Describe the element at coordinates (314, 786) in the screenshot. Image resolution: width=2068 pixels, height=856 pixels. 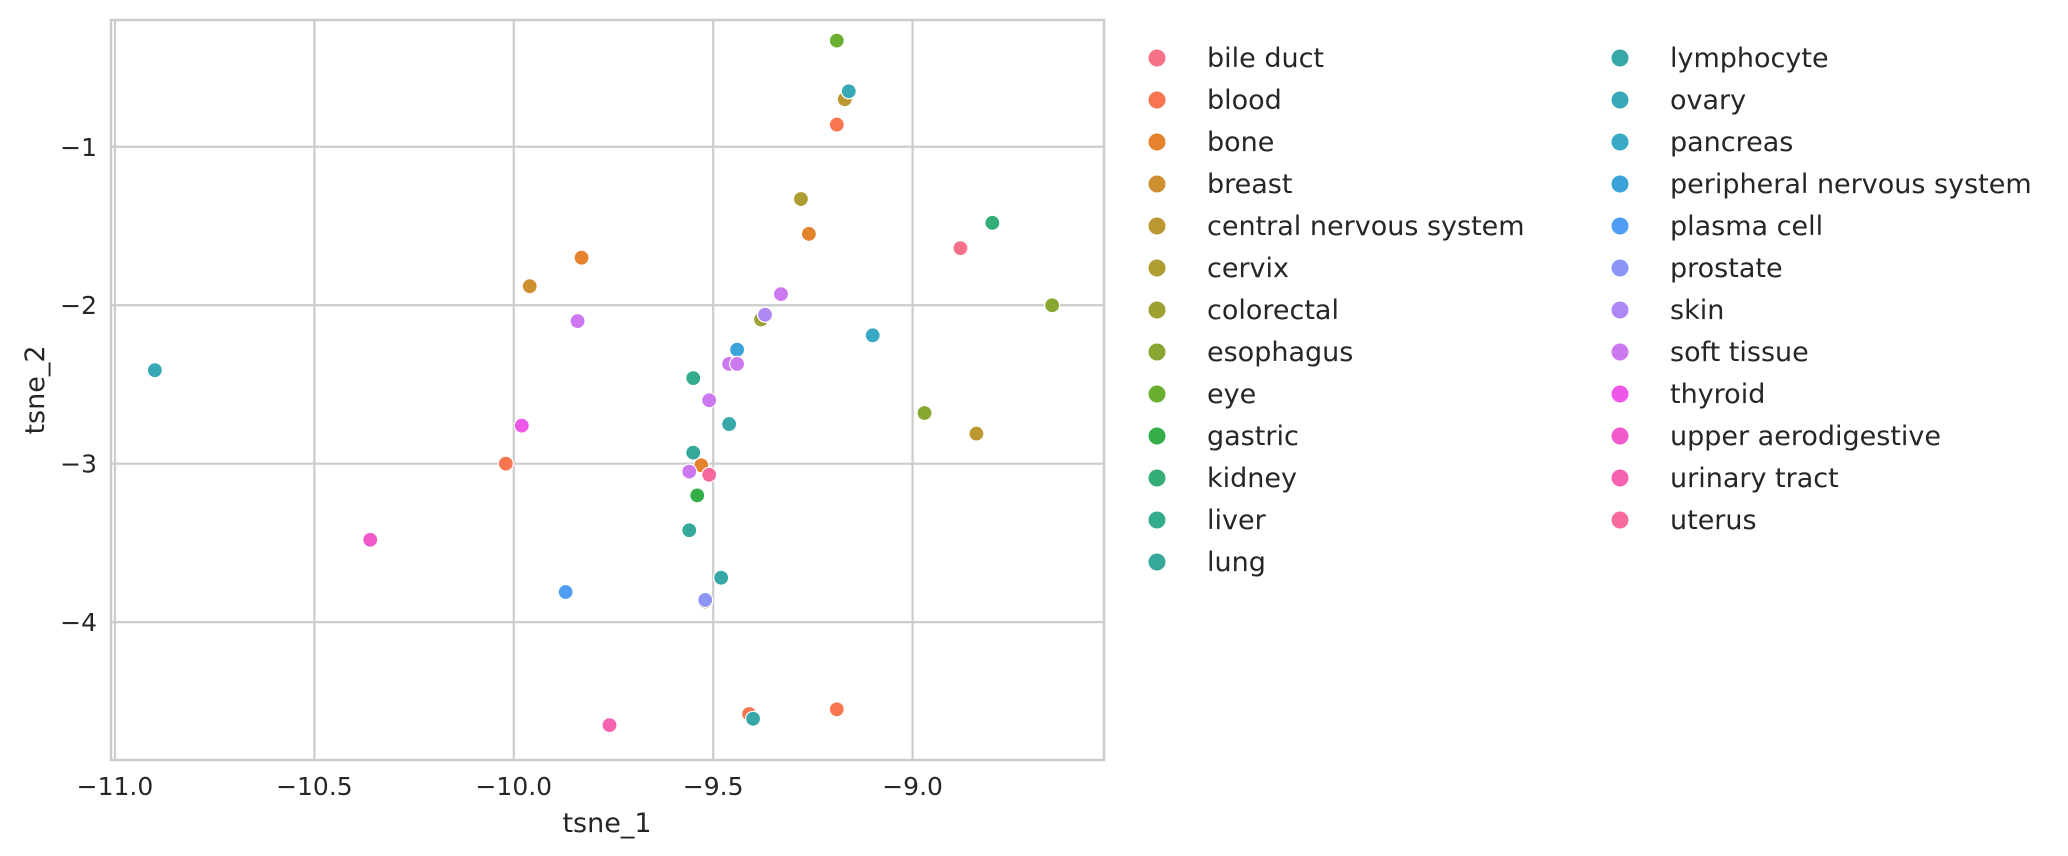
I see `x-tick-label: −10.5` at that location.